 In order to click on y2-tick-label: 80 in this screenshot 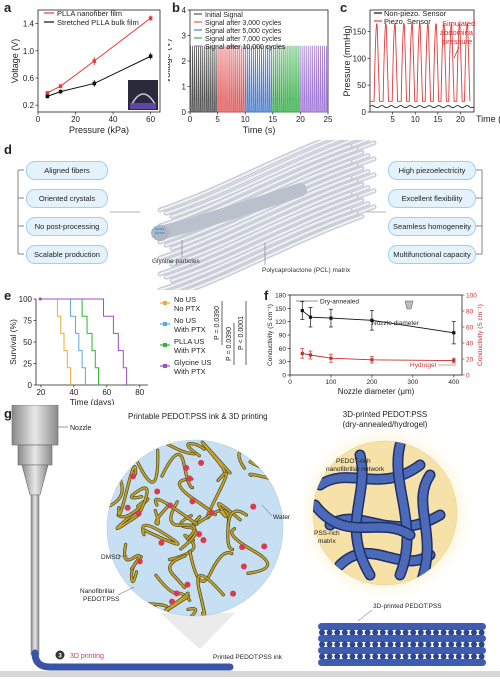, I will do `click(470, 312)`.